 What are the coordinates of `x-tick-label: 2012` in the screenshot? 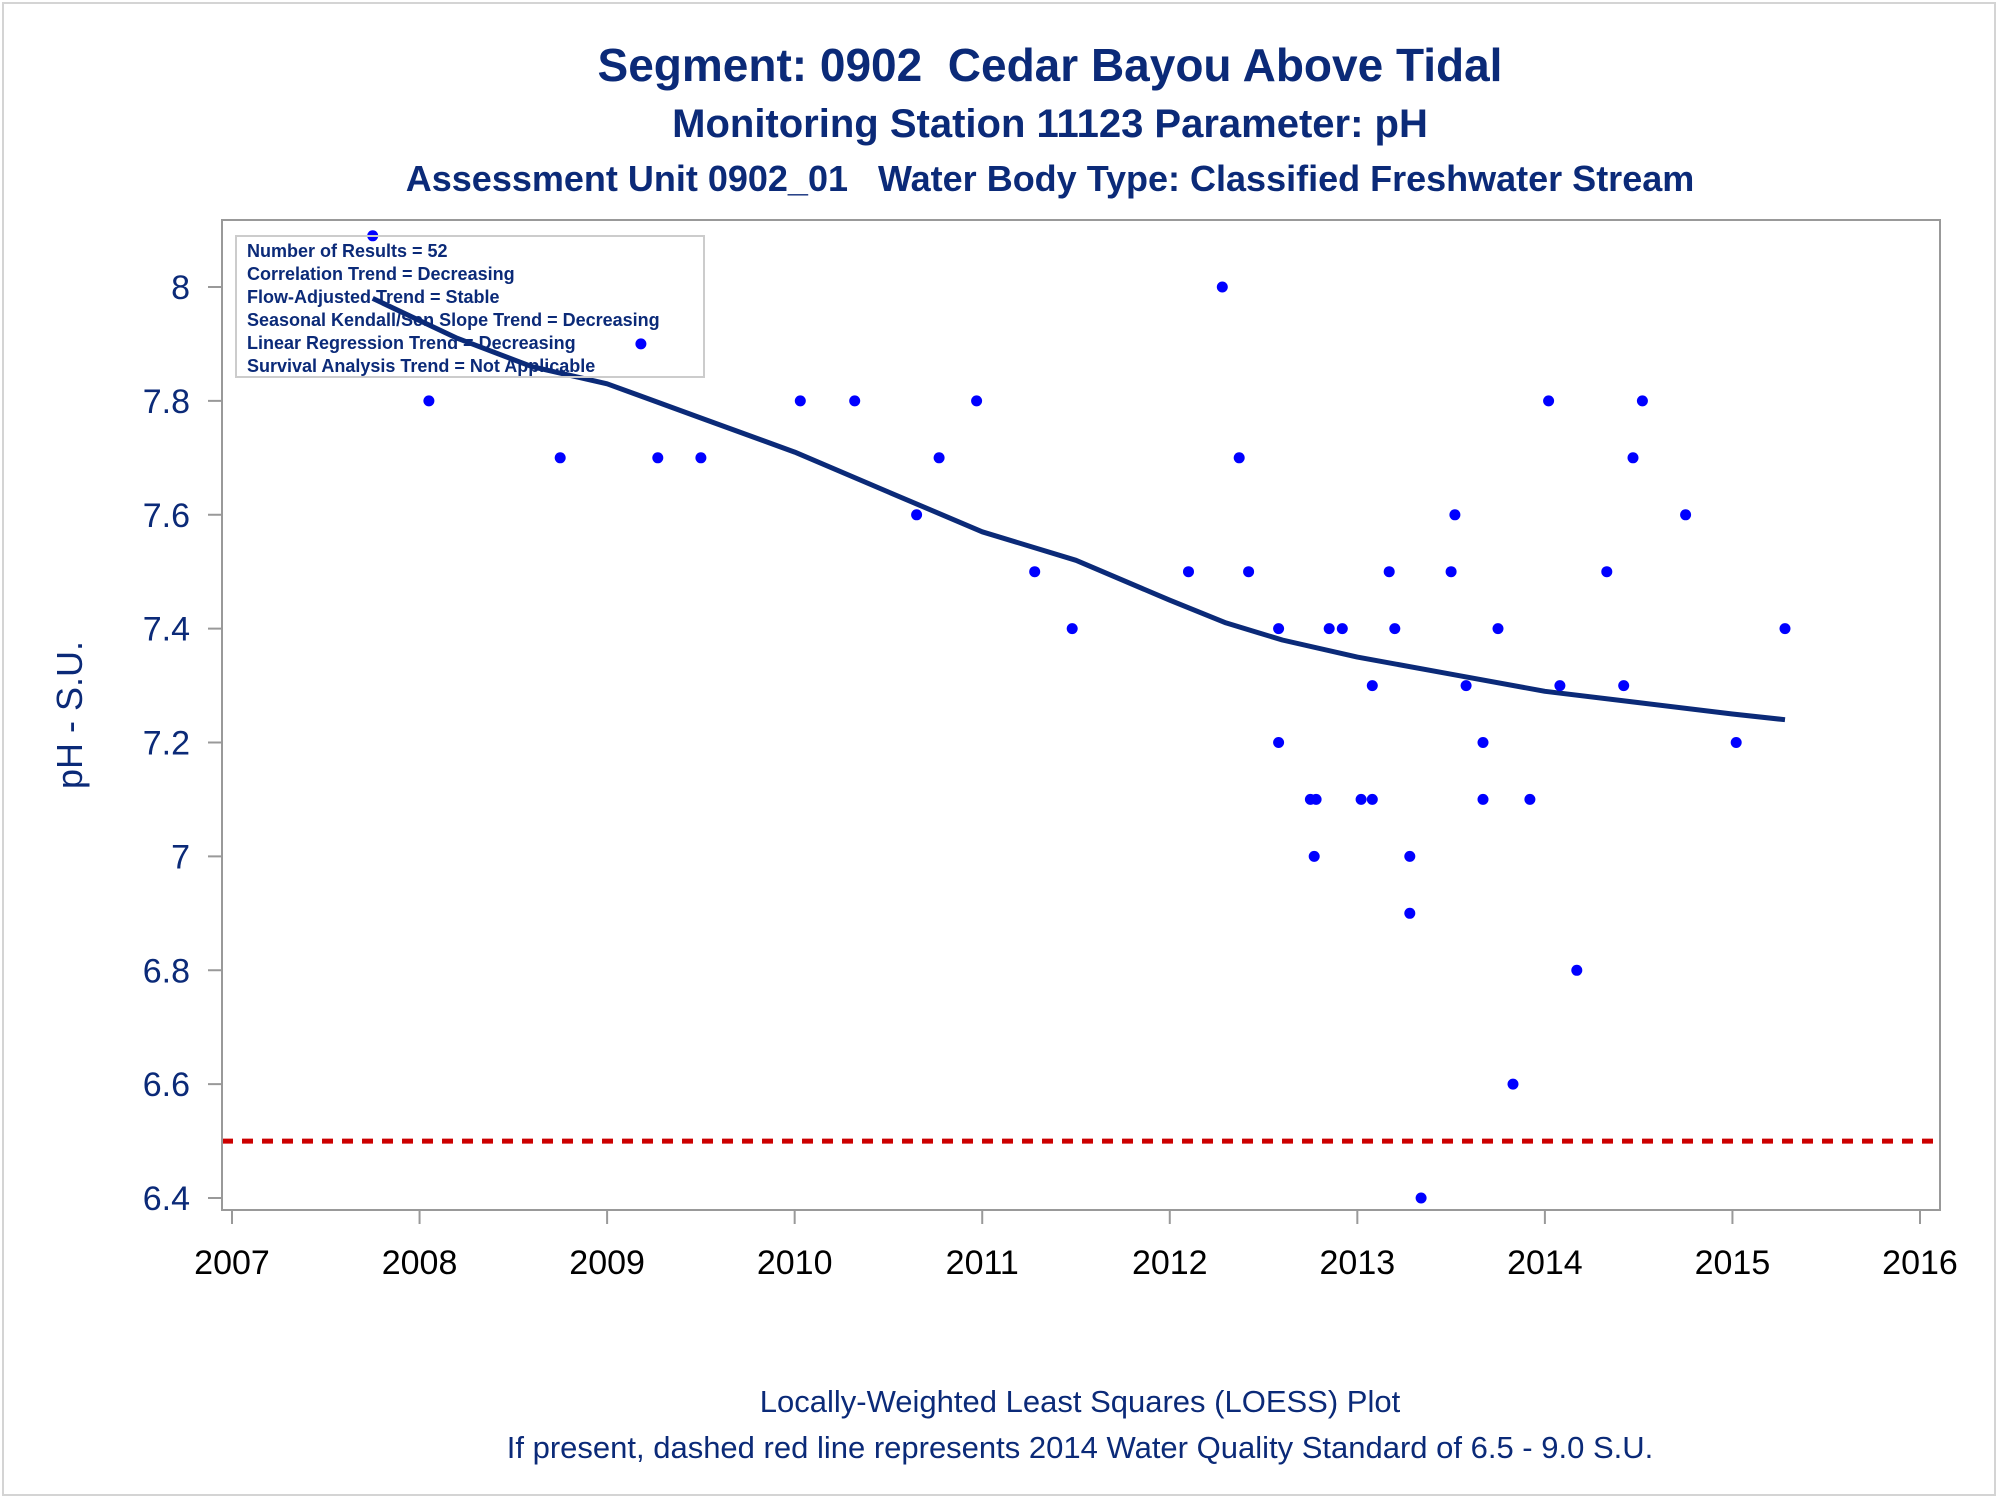 It's located at (1170, 1263).